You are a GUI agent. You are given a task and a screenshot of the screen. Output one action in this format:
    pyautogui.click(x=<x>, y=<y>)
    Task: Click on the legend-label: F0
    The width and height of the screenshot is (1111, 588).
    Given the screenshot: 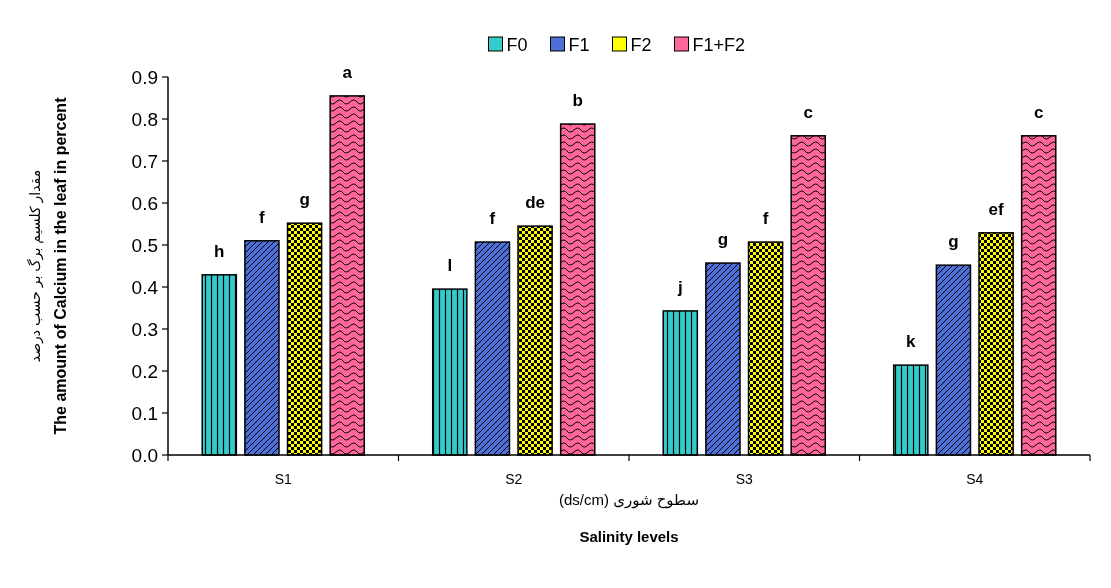 What is the action you would take?
    pyautogui.click(x=517, y=45)
    